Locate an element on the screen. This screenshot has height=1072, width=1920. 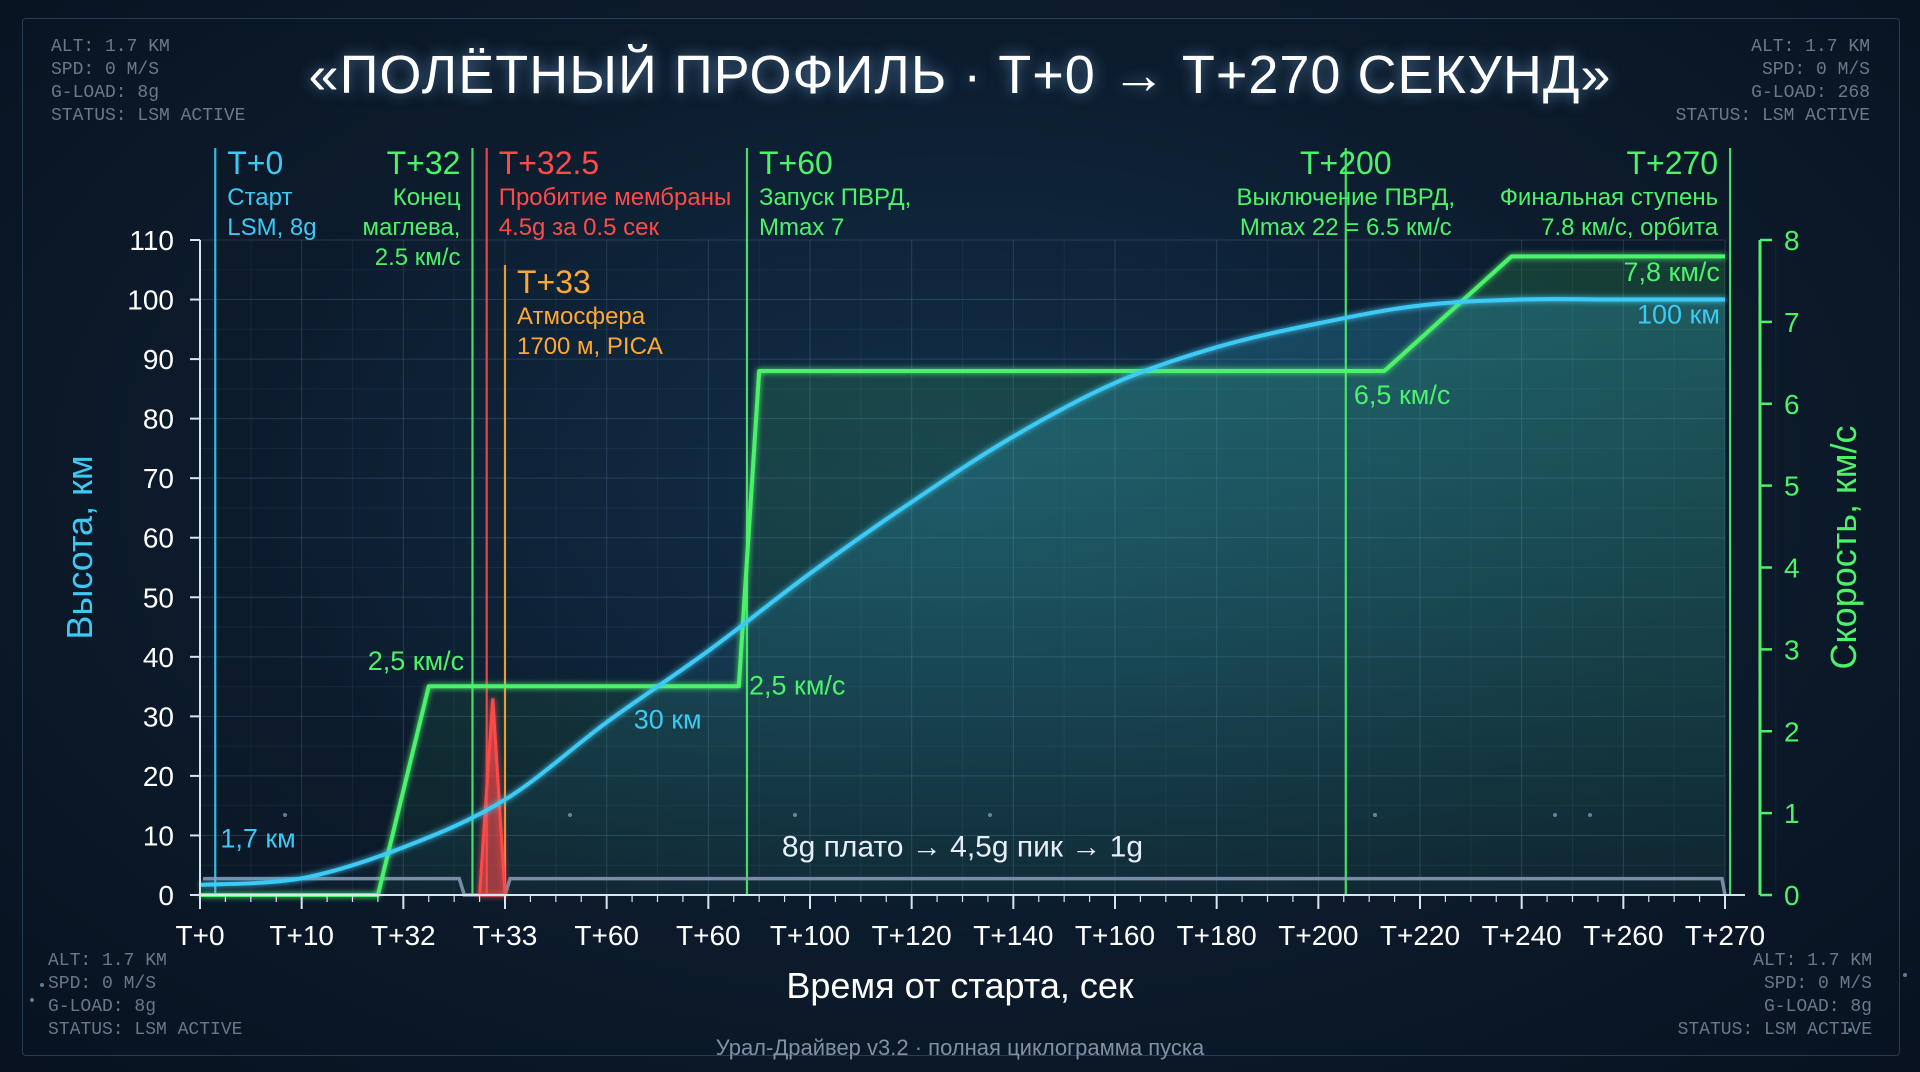
y2-tick-label: 6 is located at coordinates (1792, 404).